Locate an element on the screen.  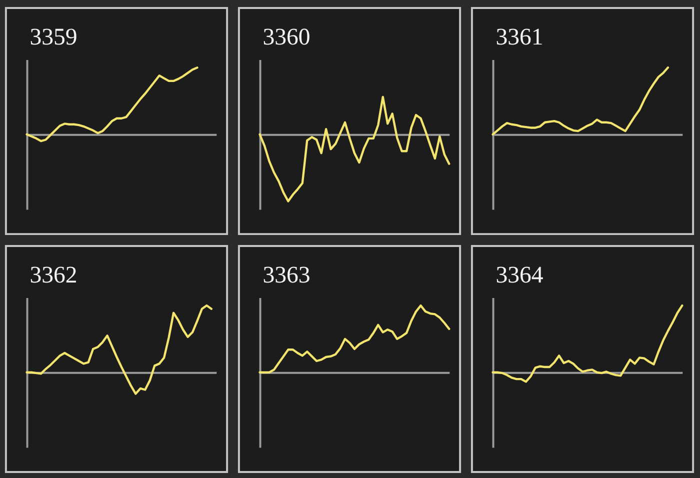
chart-title: 3359 is located at coordinates (54, 37).